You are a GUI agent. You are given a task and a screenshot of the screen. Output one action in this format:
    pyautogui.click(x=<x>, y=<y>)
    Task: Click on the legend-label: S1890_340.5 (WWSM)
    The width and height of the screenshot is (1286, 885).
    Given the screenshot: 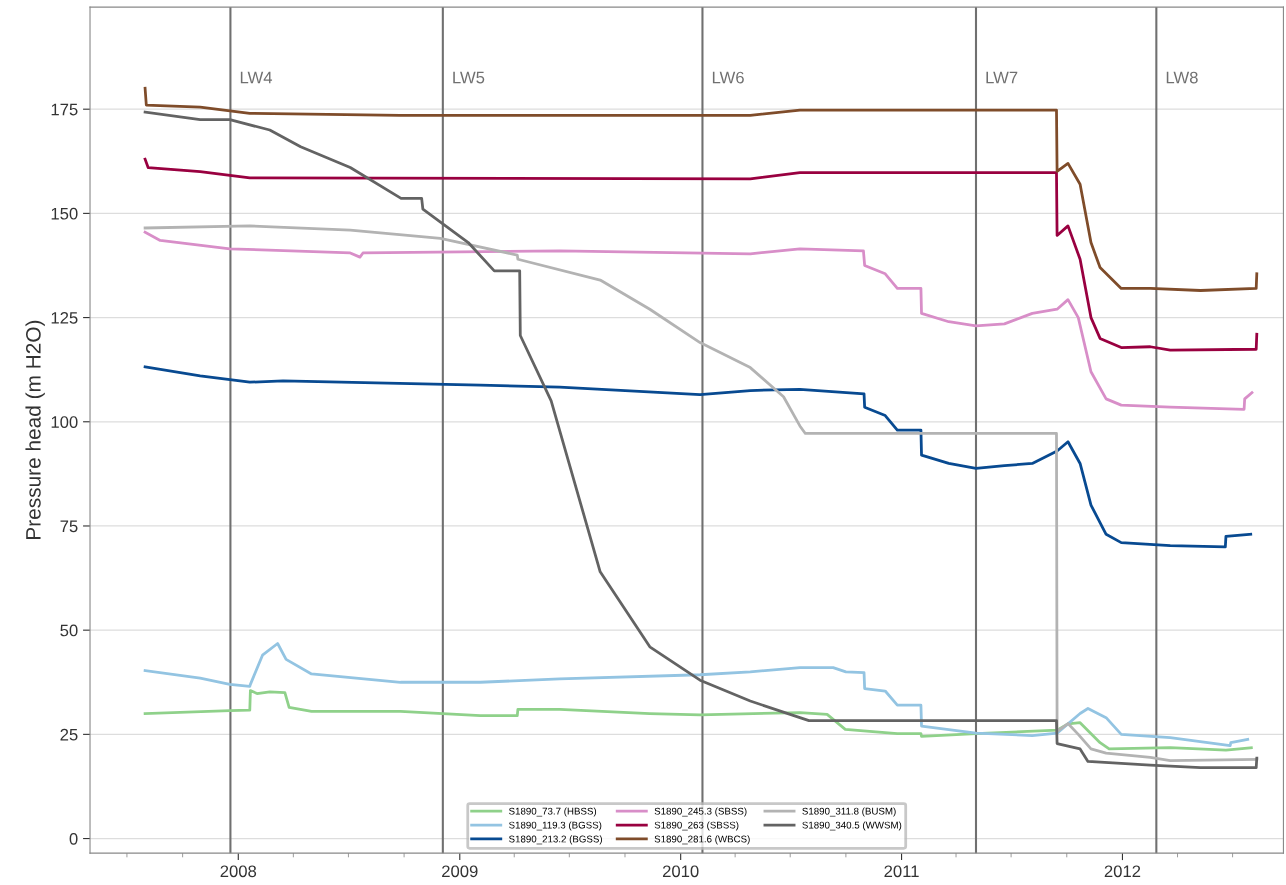 What is the action you would take?
    pyautogui.click(x=852, y=826)
    